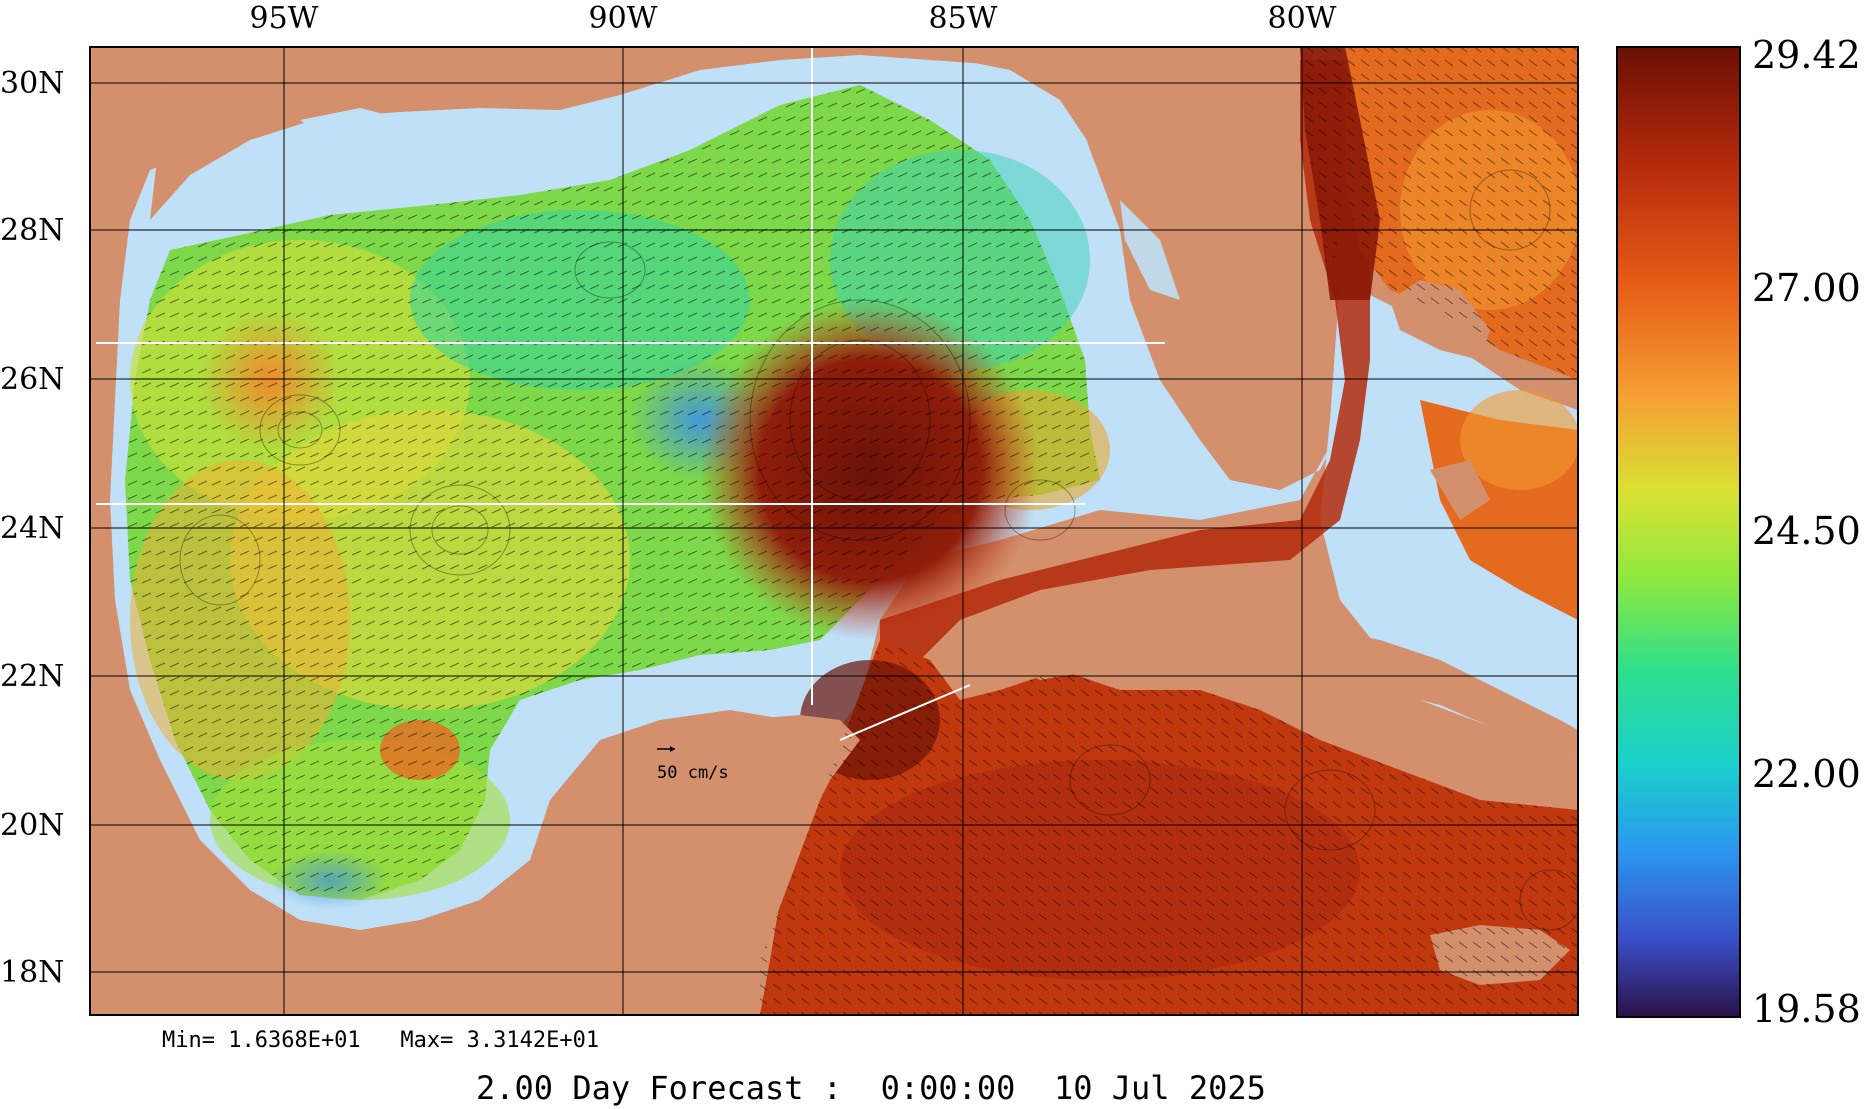  I want to click on lon-label-85w: 85W, so click(962, 18).